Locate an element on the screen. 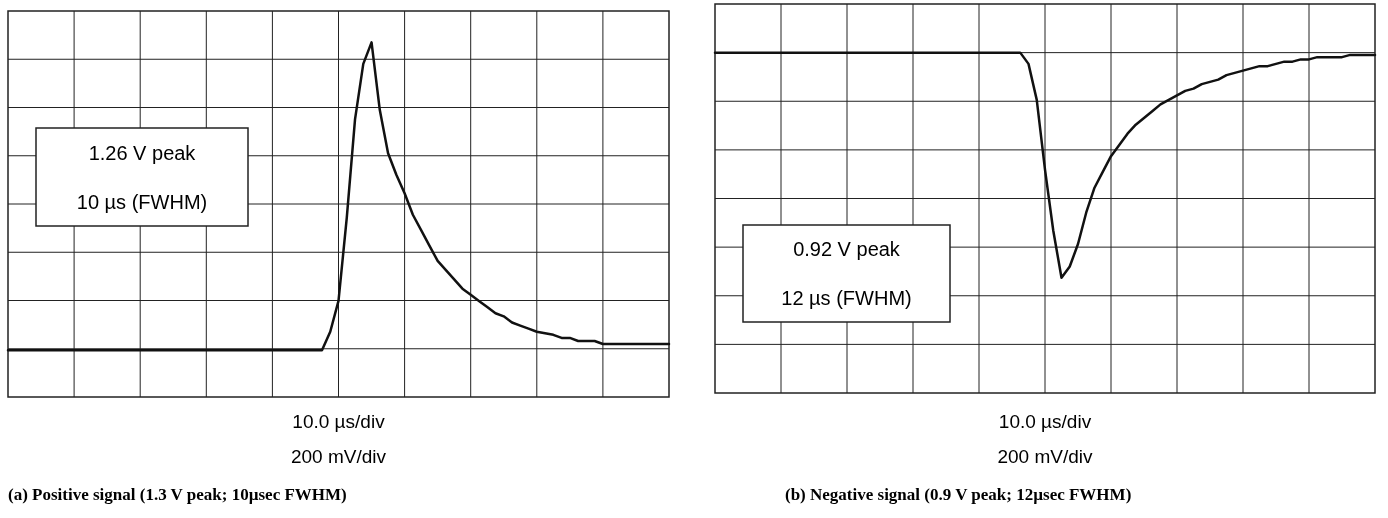  annotation: 0.92 V peak is located at coordinates (847, 249).